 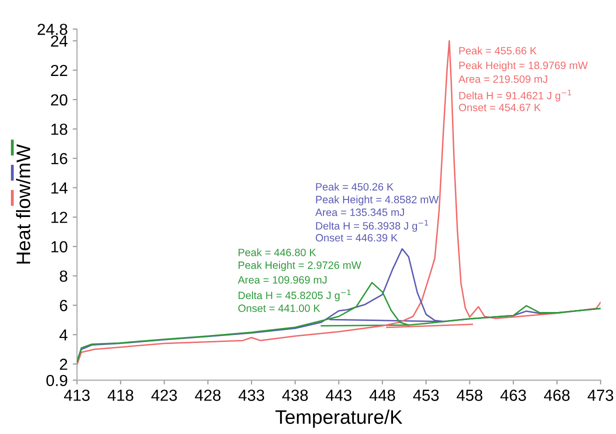 What do you see at coordinates (503, 79) in the screenshot?
I see `annotation: Area = 219.509 mJ` at bounding box center [503, 79].